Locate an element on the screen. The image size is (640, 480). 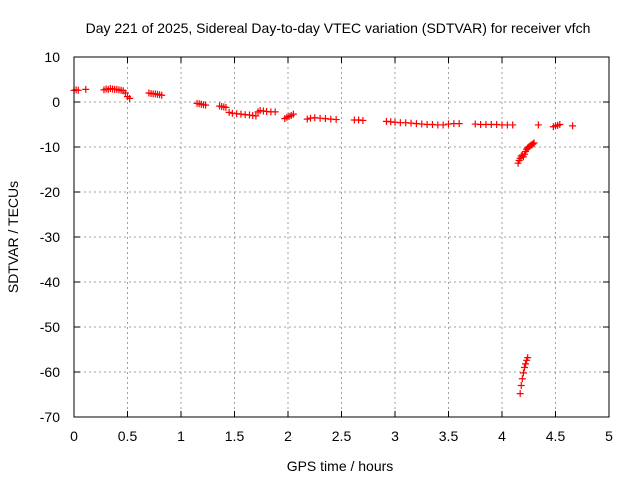
y-tick-labels: 10 0 -10 -20 -30 -40 -50 -60 -70 is located at coordinates (50, 237).